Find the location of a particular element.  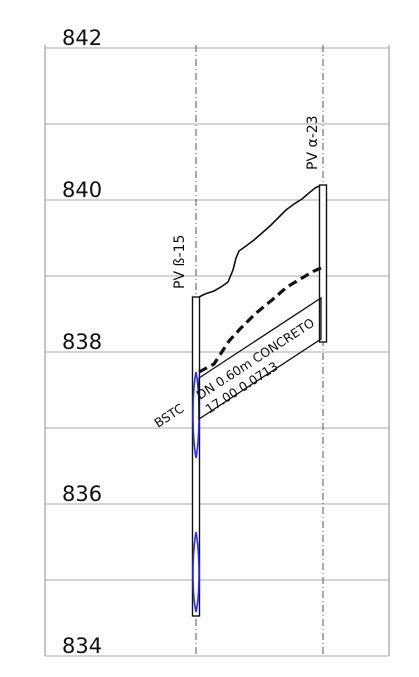

elevation-label-838: 838 is located at coordinates (82, 342).